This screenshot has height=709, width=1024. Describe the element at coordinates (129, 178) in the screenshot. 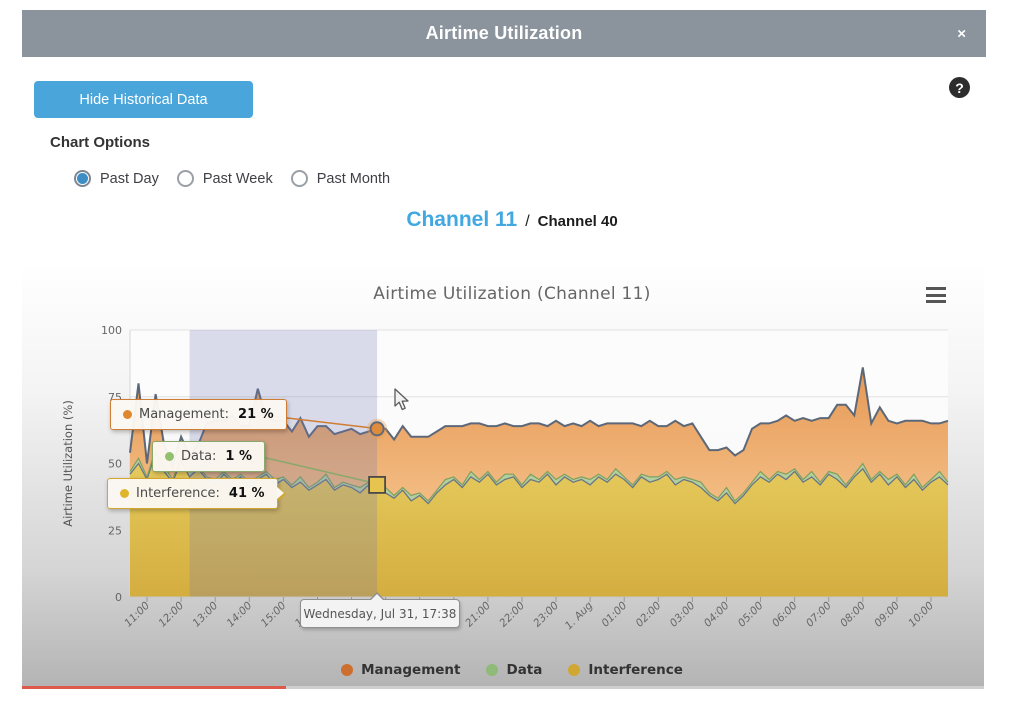

I see `radio-label: Past Day` at that location.